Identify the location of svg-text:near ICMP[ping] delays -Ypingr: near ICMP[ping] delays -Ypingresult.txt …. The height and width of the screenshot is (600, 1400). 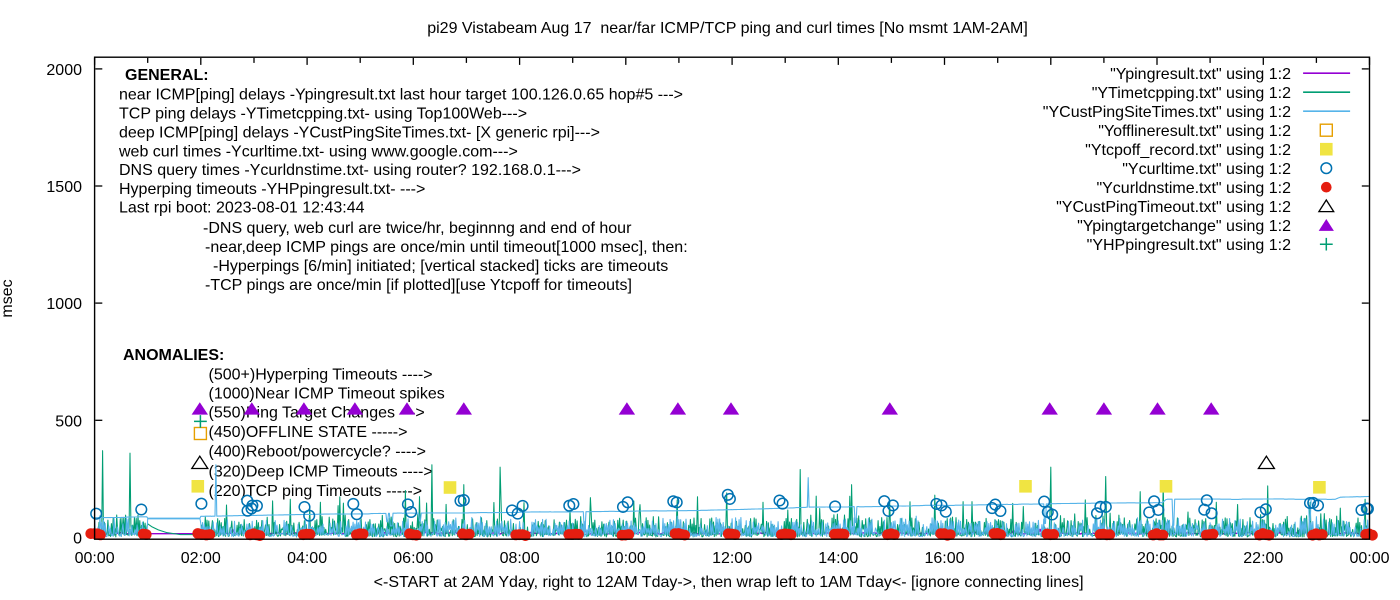
(401, 95).